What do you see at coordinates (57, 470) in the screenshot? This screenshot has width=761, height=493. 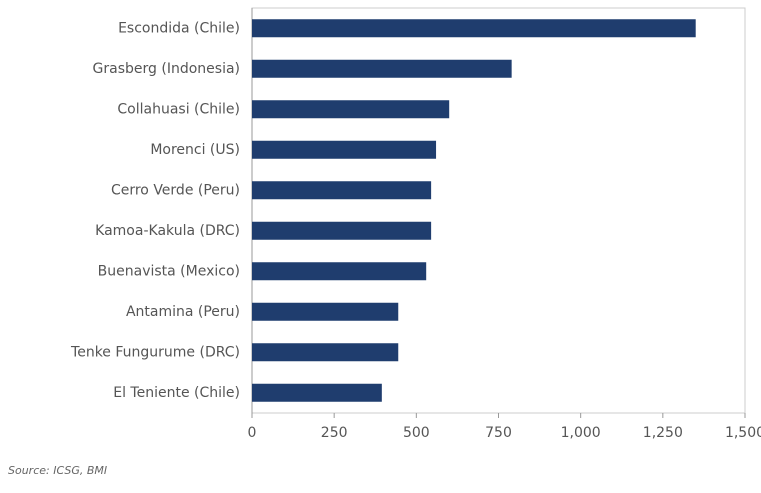 I see `source-note: Source: ICSG, BMI` at bounding box center [57, 470].